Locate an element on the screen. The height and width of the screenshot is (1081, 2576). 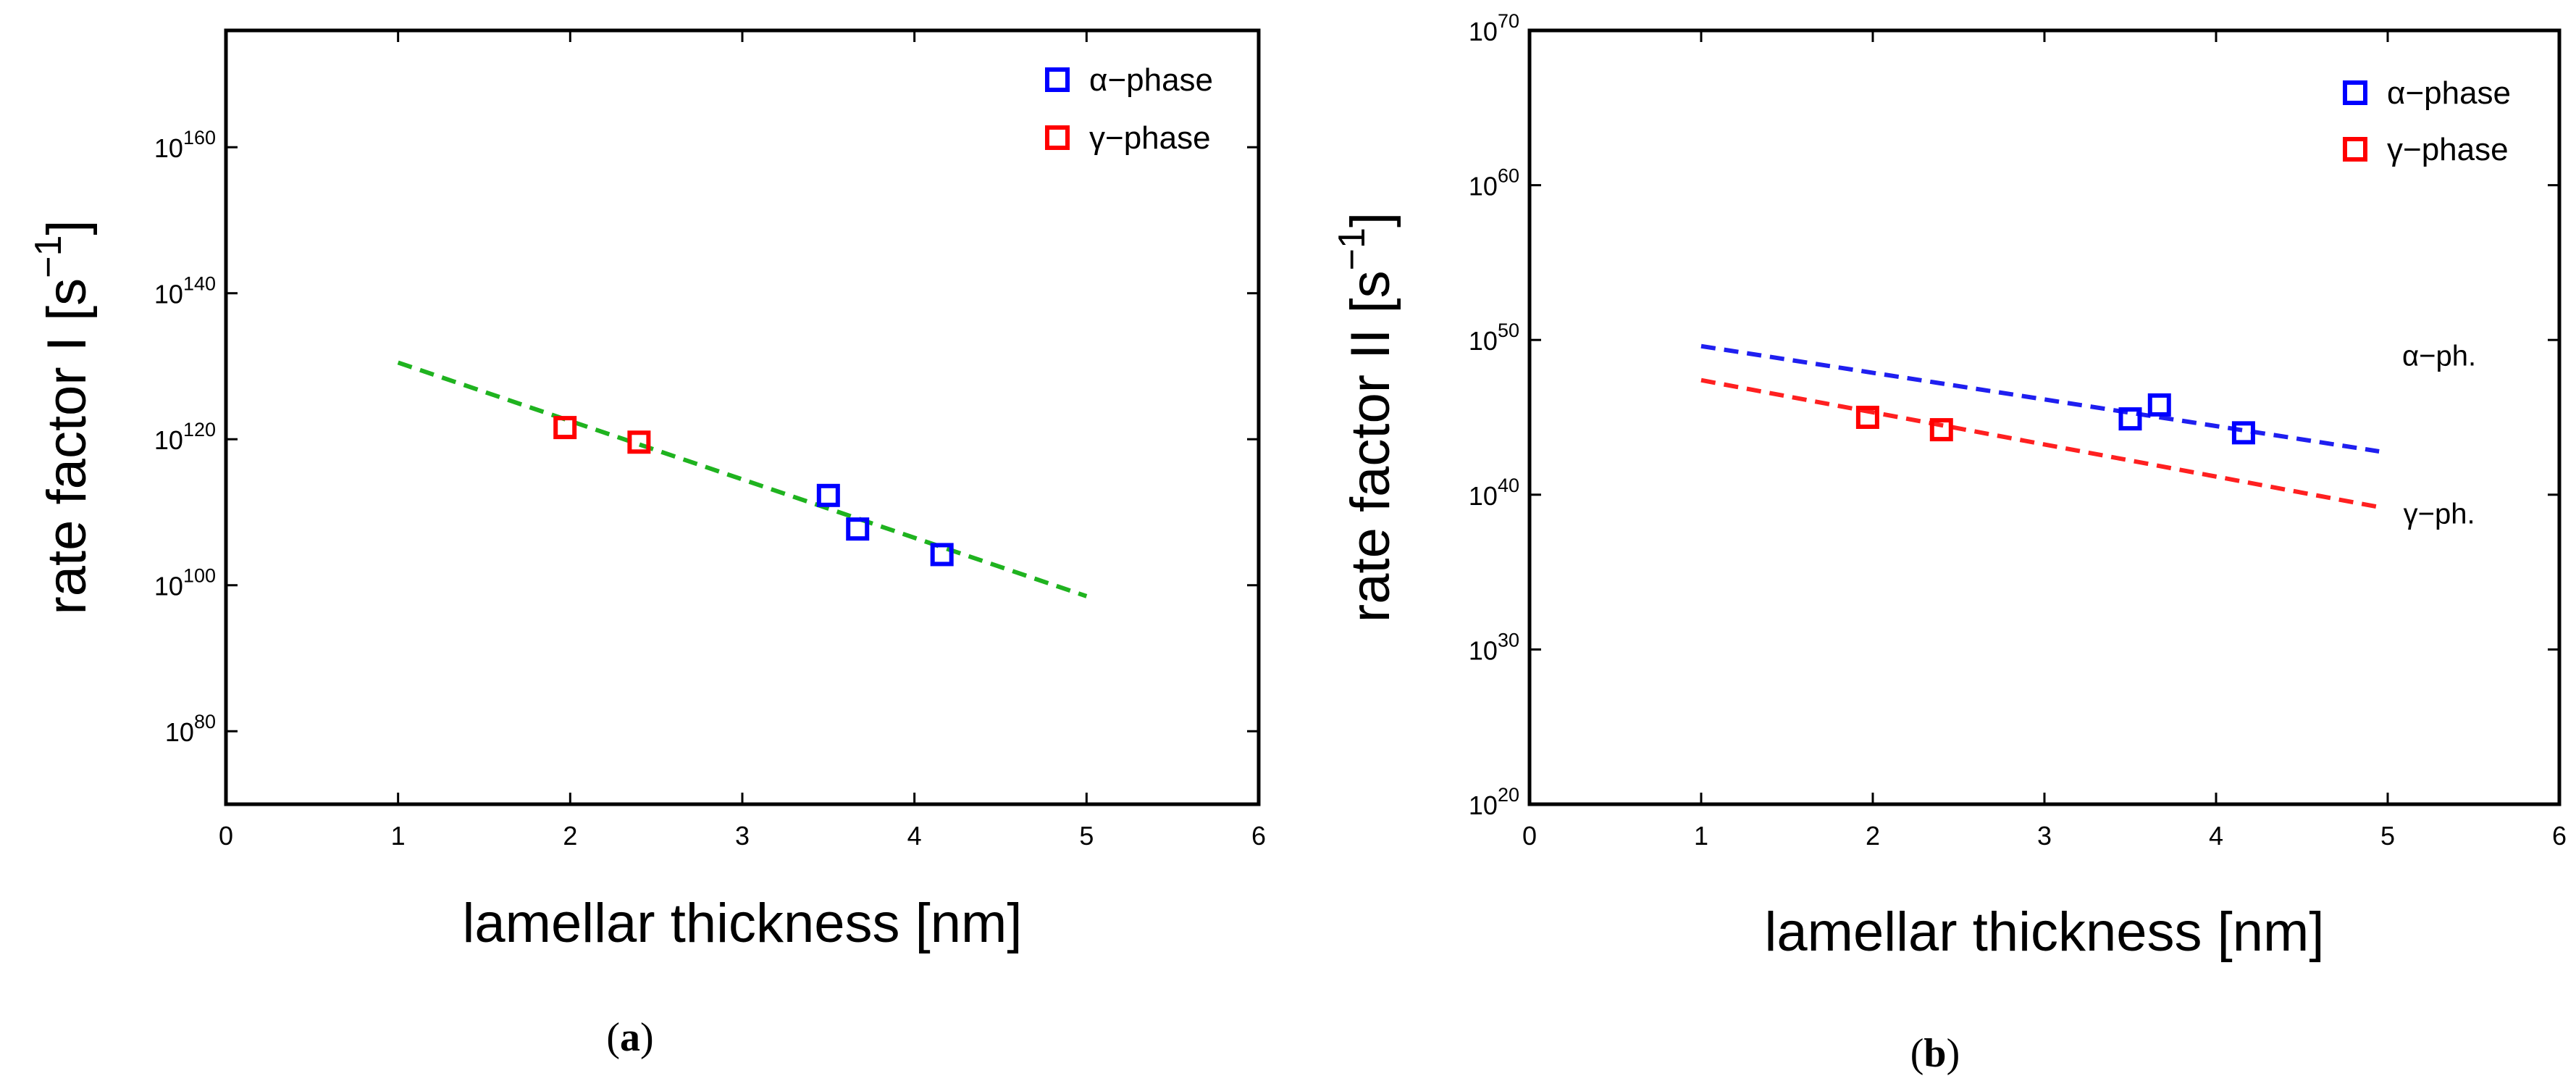
y-tick-label: 1040 is located at coordinates (1494, 493).